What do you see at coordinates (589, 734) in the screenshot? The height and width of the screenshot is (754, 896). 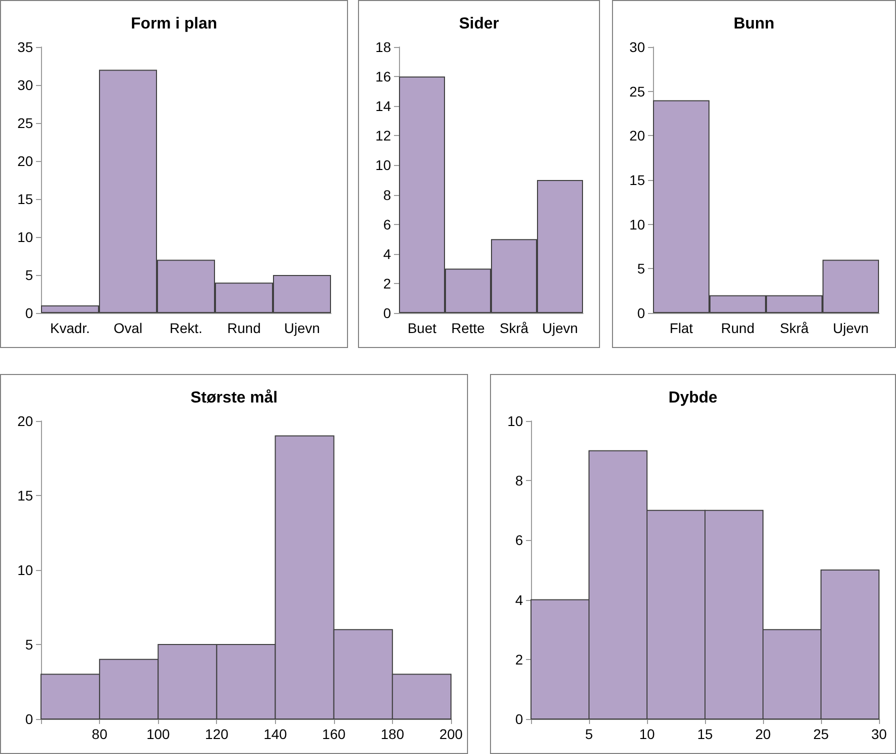 I see `x-tick-label: 5` at bounding box center [589, 734].